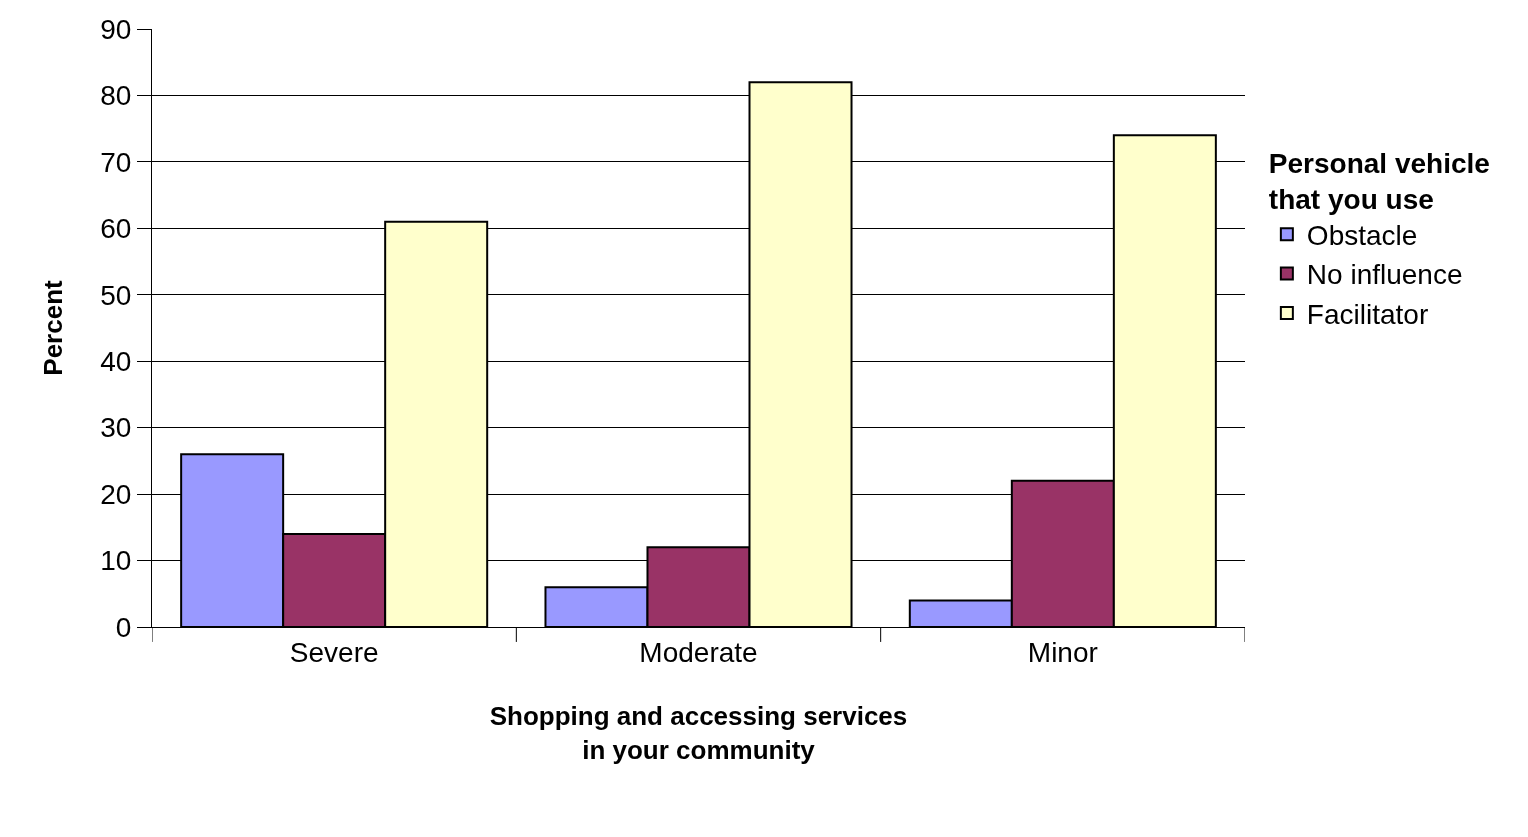 Image resolution: width=1528 pixels, height=837 pixels. What do you see at coordinates (1362, 236) in the screenshot?
I see `legend-label: Obstacle` at bounding box center [1362, 236].